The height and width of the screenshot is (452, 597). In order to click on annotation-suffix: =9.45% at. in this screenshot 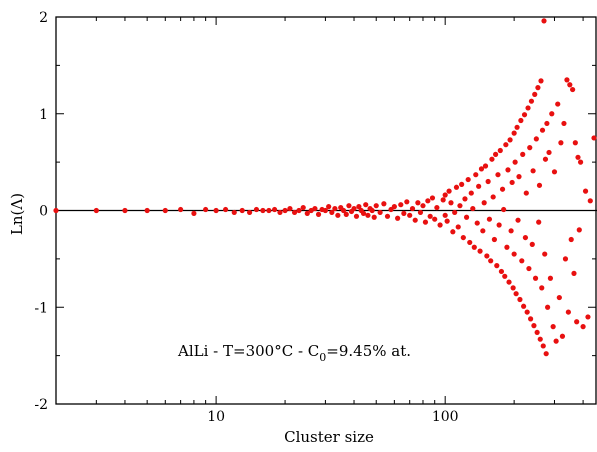, I will do `click(368, 351)`.